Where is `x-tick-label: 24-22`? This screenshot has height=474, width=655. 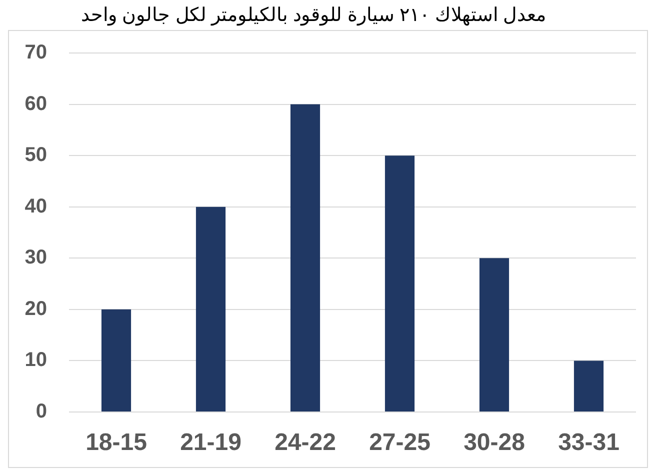
x-tick-label: 24-22 is located at coordinates (305, 442).